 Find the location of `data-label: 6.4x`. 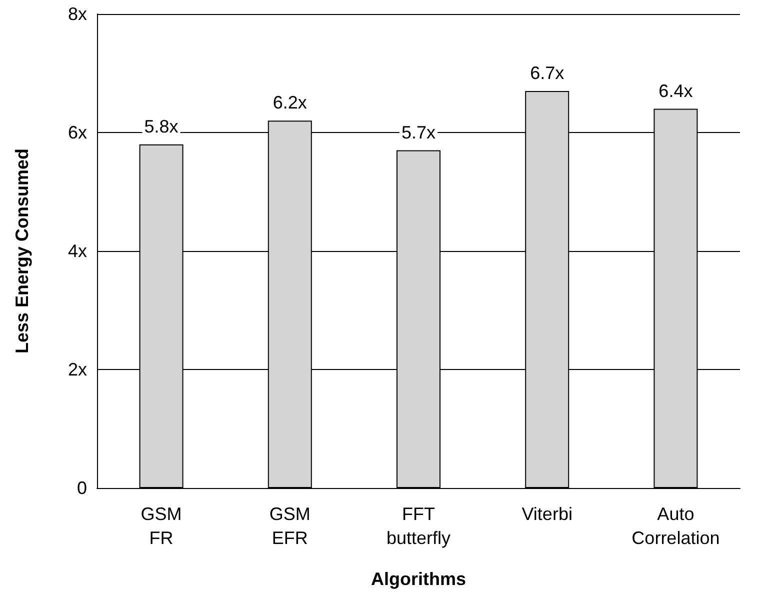

data-label: 6.4x is located at coordinates (675, 90).